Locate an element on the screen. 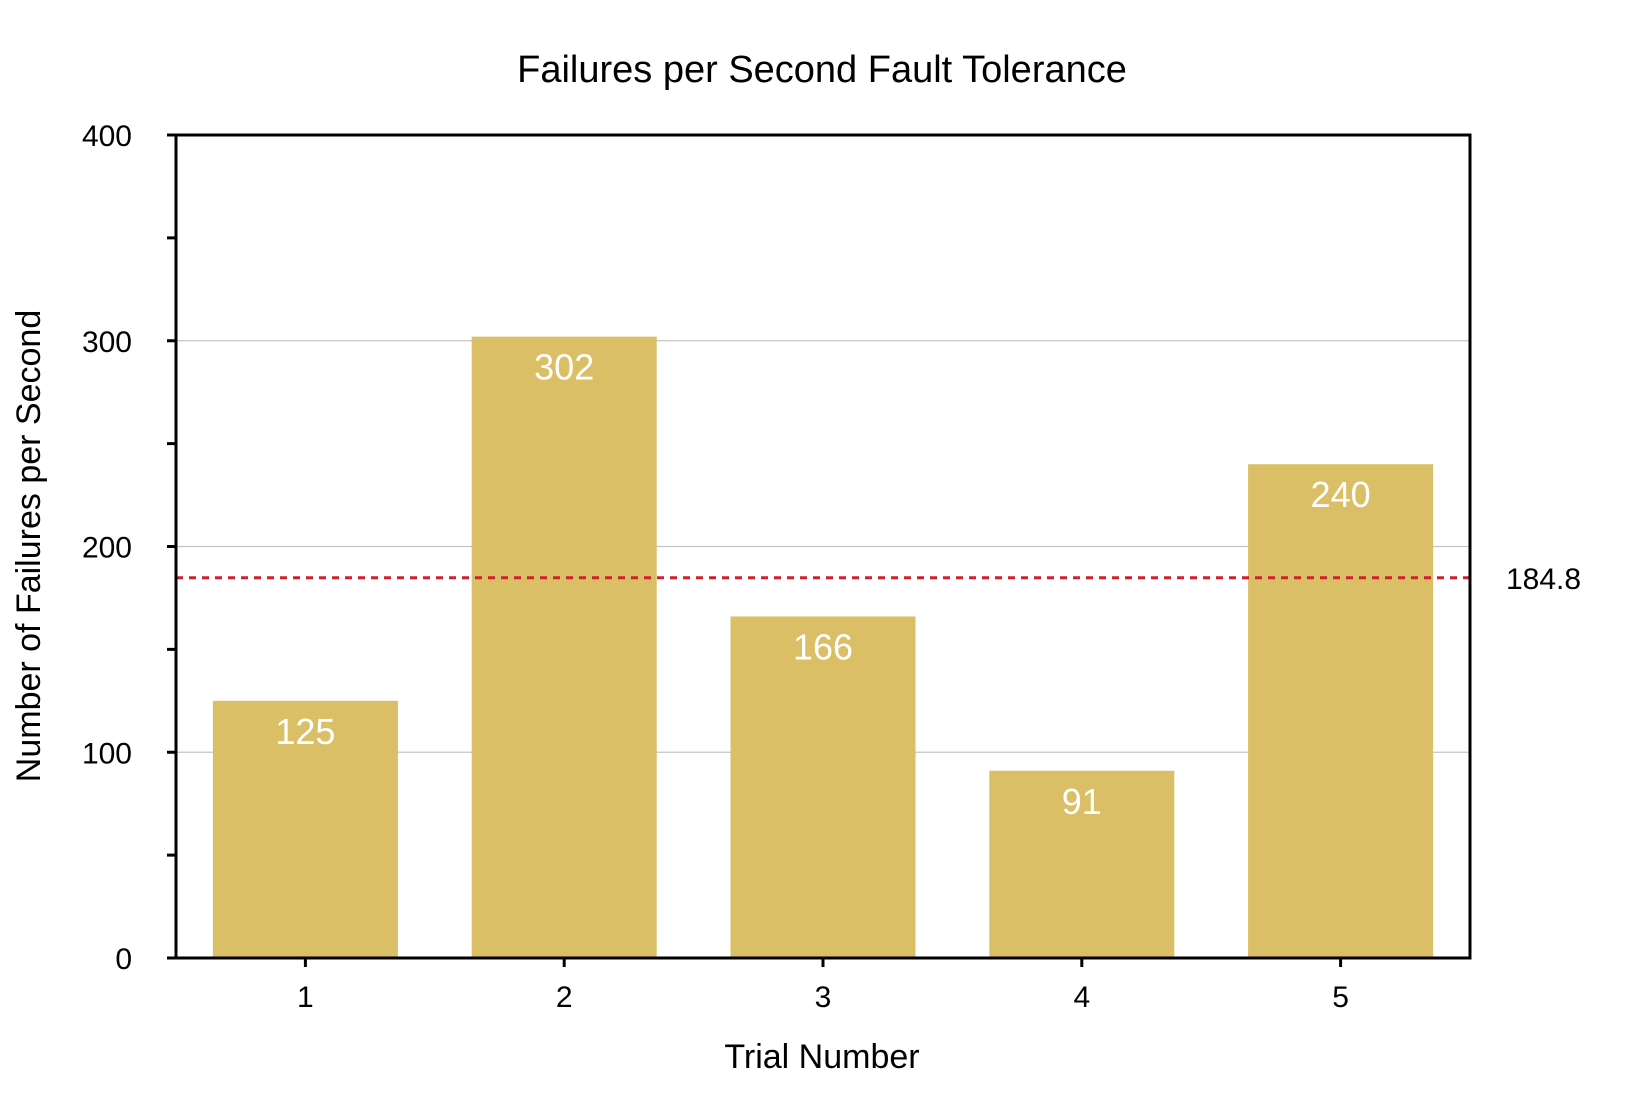 The width and height of the screenshot is (1626, 1118). y-tick-label: 100 is located at coordinates (107, 753).